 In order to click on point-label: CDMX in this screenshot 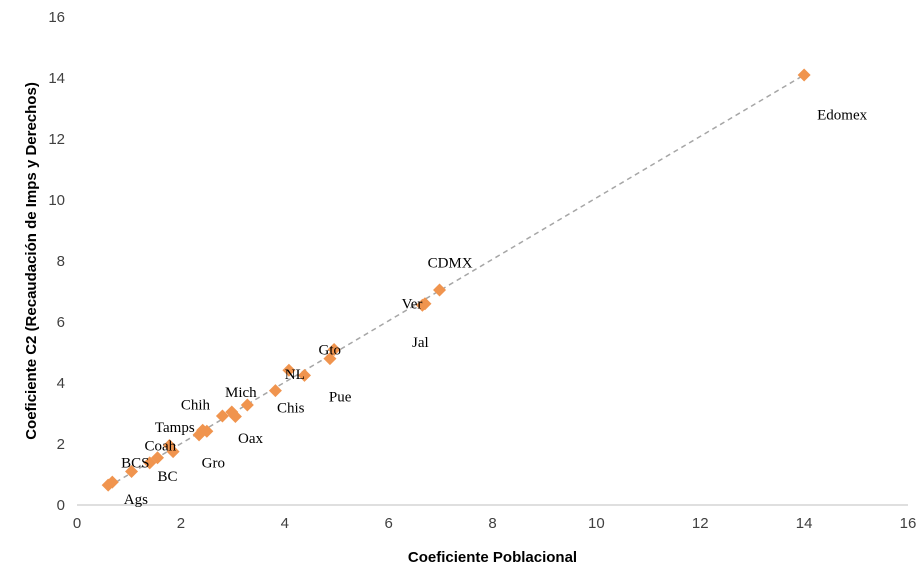, I will do `click(450, 264)`.